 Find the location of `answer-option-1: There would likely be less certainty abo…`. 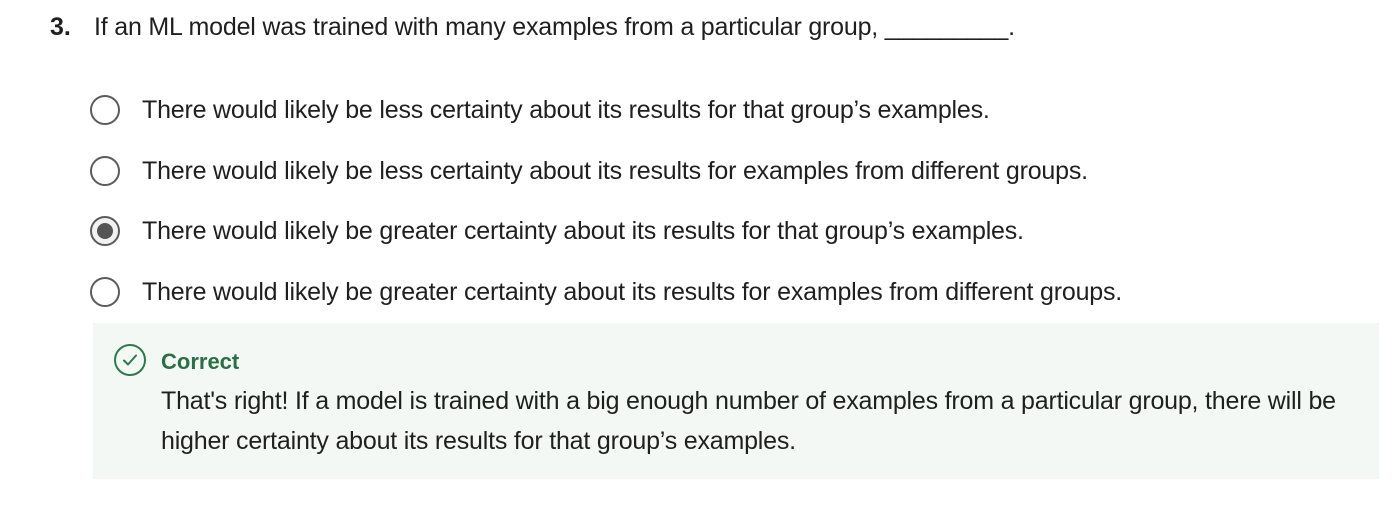

answer-option-1: There would likely be less certainty abo… is located at coordinates (715, 110).